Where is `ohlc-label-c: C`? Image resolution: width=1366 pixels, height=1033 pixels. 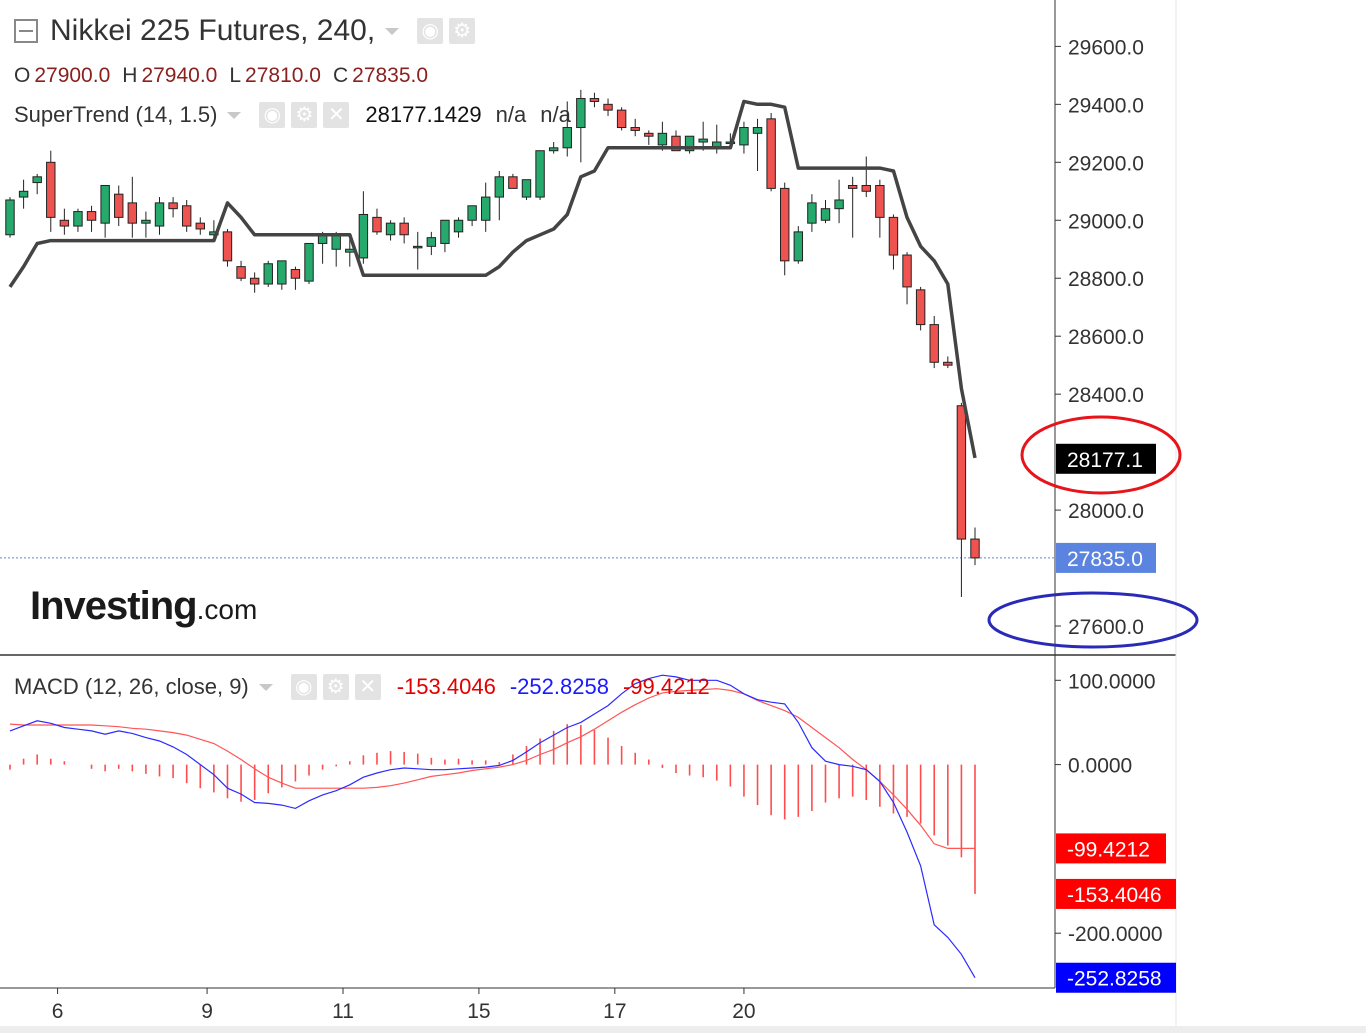 ohlc-label-c: C is located at coordinates (340, 75).